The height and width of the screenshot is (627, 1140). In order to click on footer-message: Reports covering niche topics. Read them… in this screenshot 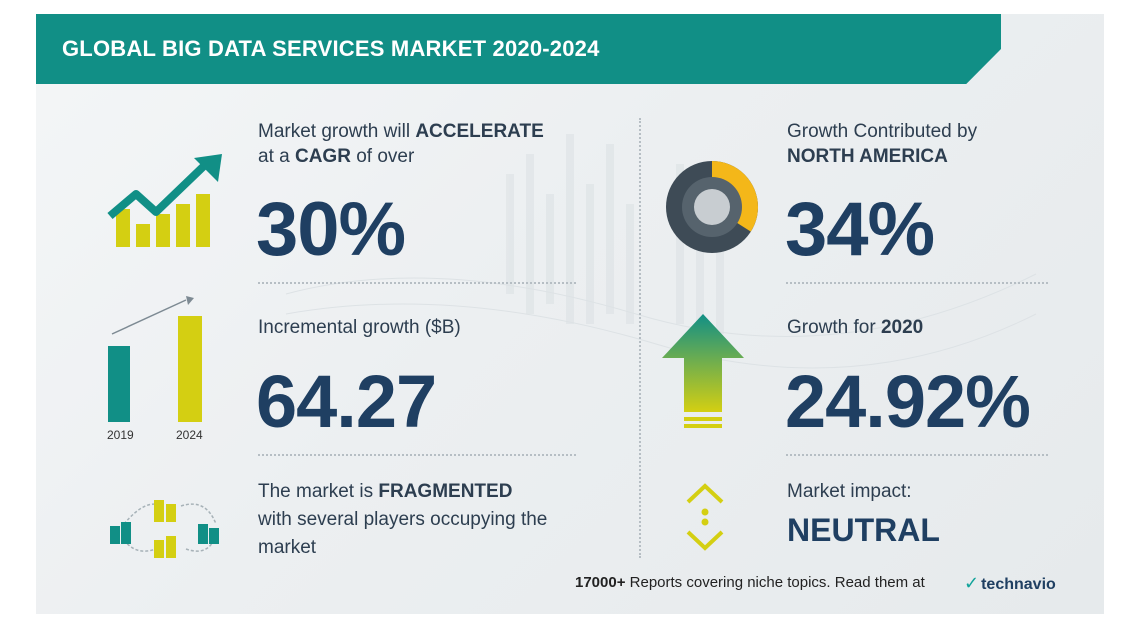, I will do `click(777, 582)`.